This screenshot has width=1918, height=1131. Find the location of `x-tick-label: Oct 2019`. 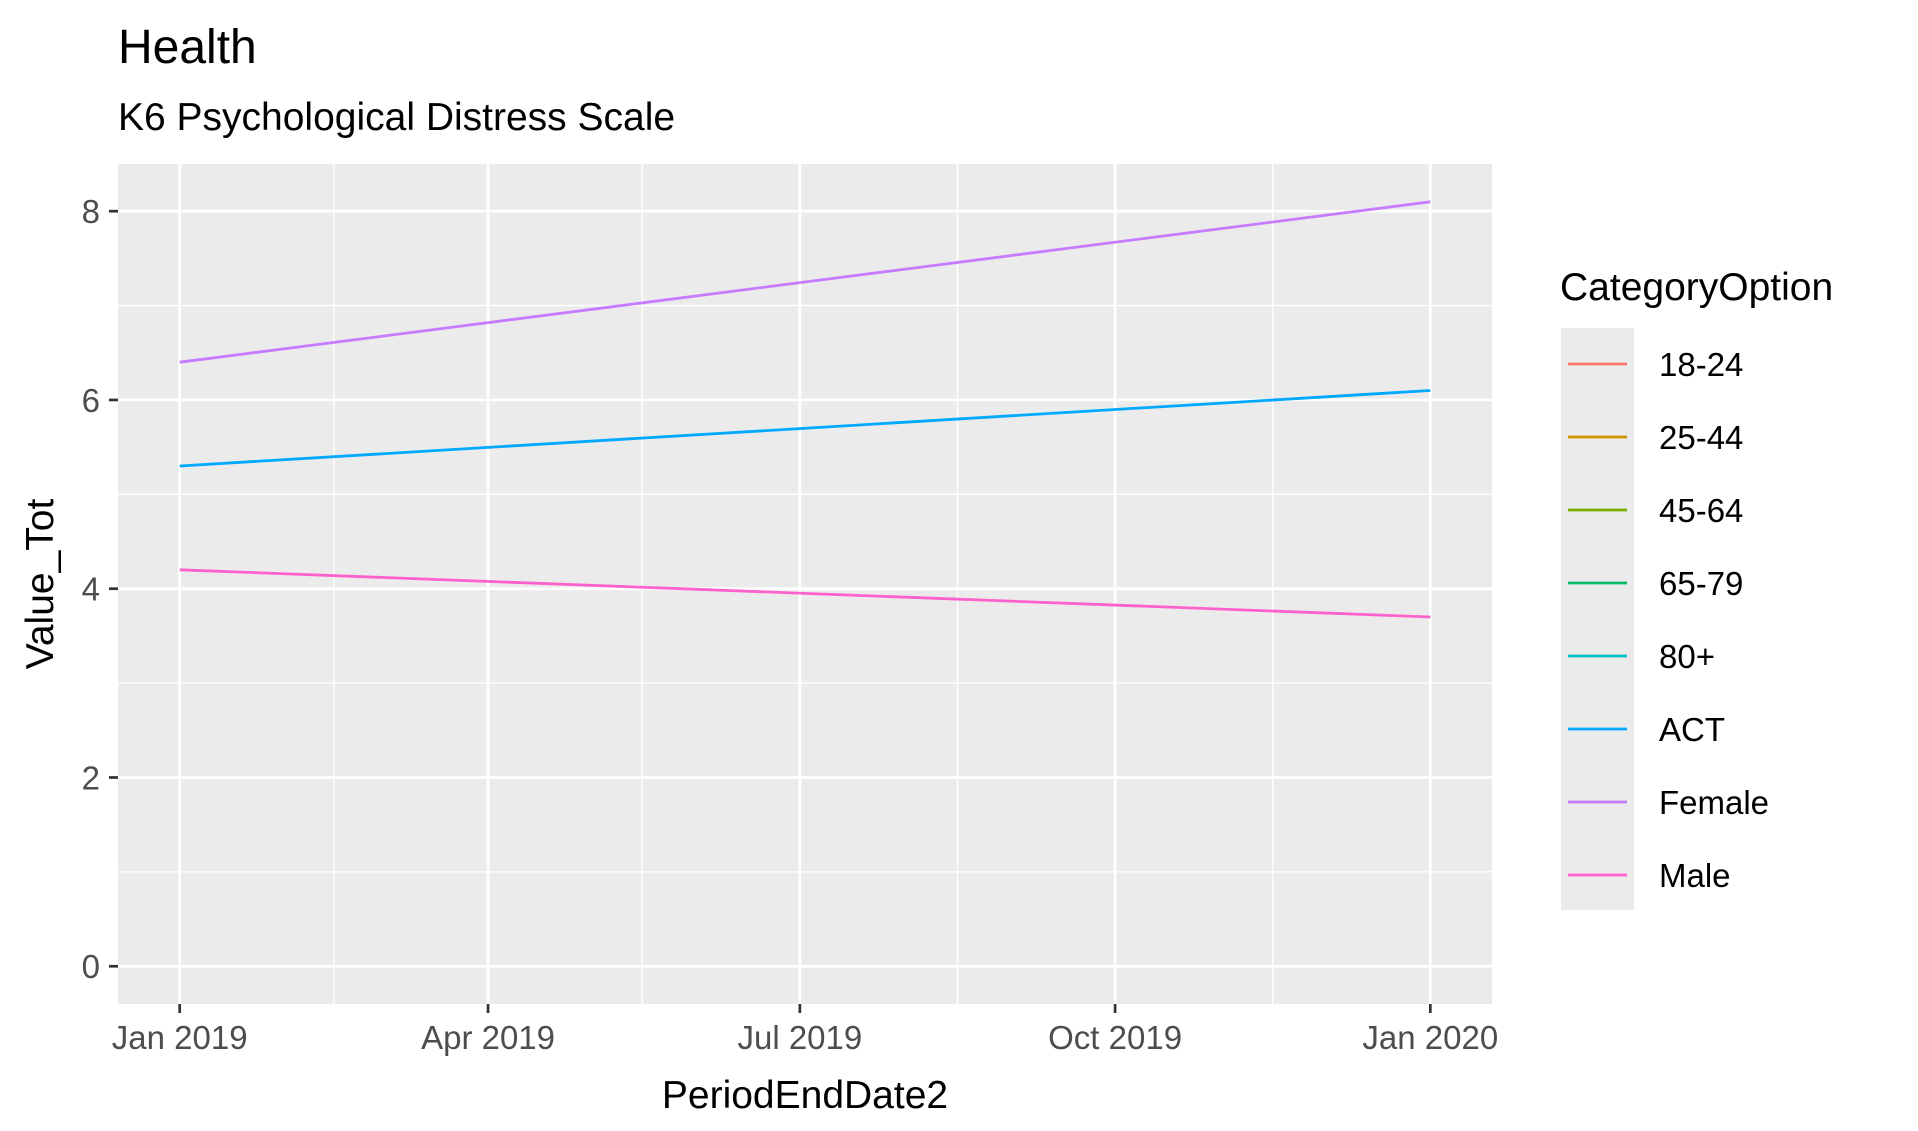

x-tick-label: Oct 2019 is located at coordinates (1115, 1037).